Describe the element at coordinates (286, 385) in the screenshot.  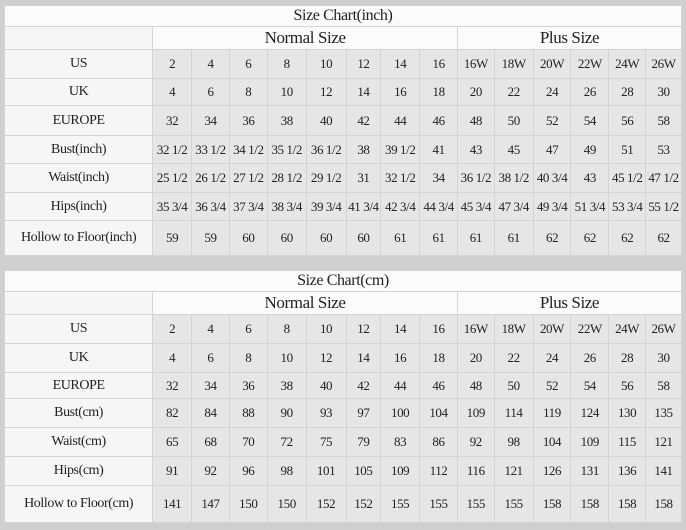
I see `table-cell: 38` at that location.